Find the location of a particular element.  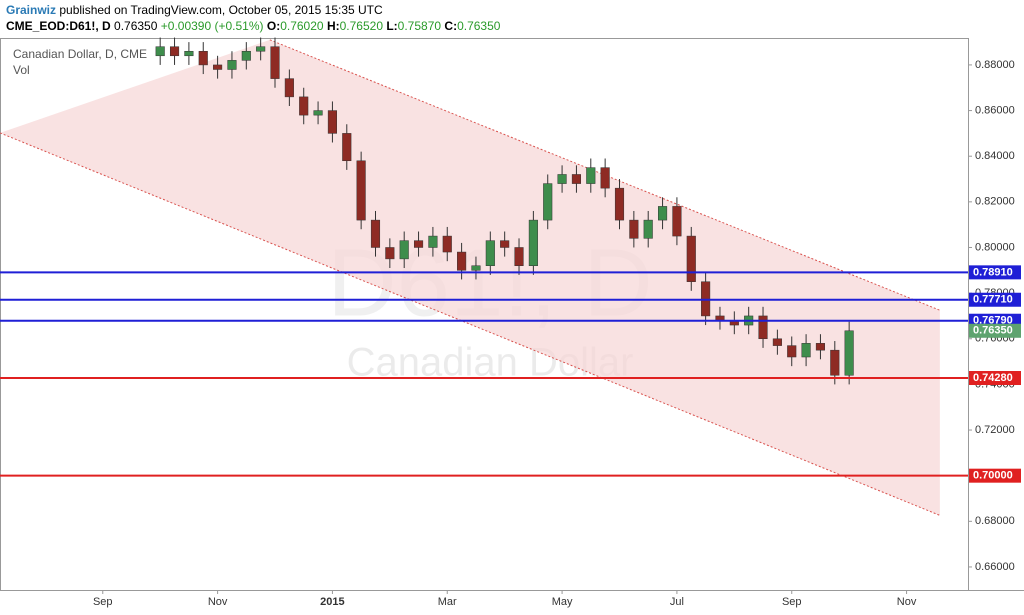

price-tag-label: 0.76350 is located at coordinates (993, 331).